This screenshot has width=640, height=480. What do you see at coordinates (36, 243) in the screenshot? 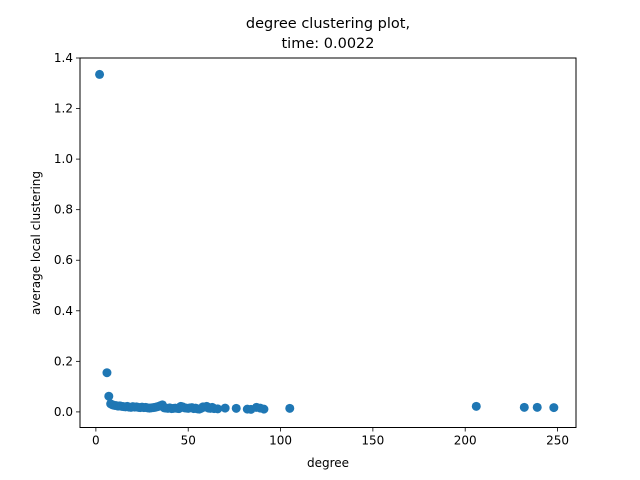
I see `y-axis-label: average local clustering` at bounding box center [36, 243].